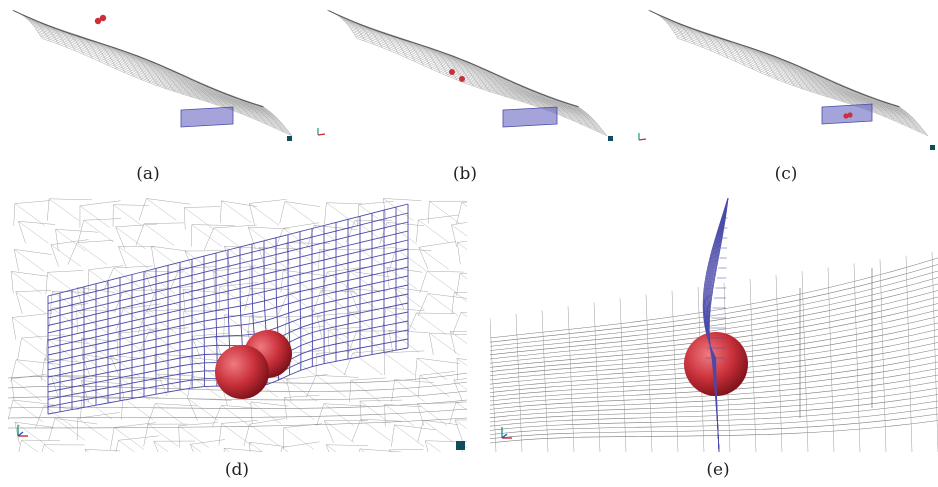  I want to click on panel-c, so click(787, 79).